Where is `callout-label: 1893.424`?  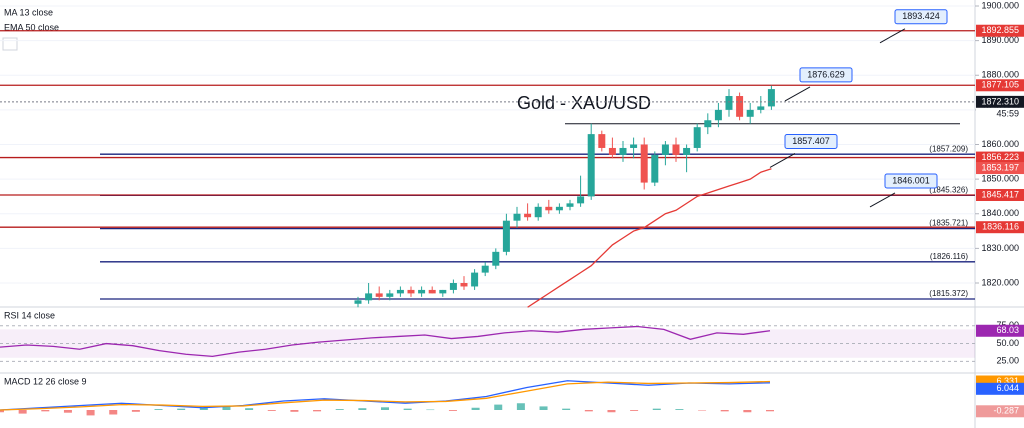
callout-label: 1893.424 is located at coordinates (921, 16).